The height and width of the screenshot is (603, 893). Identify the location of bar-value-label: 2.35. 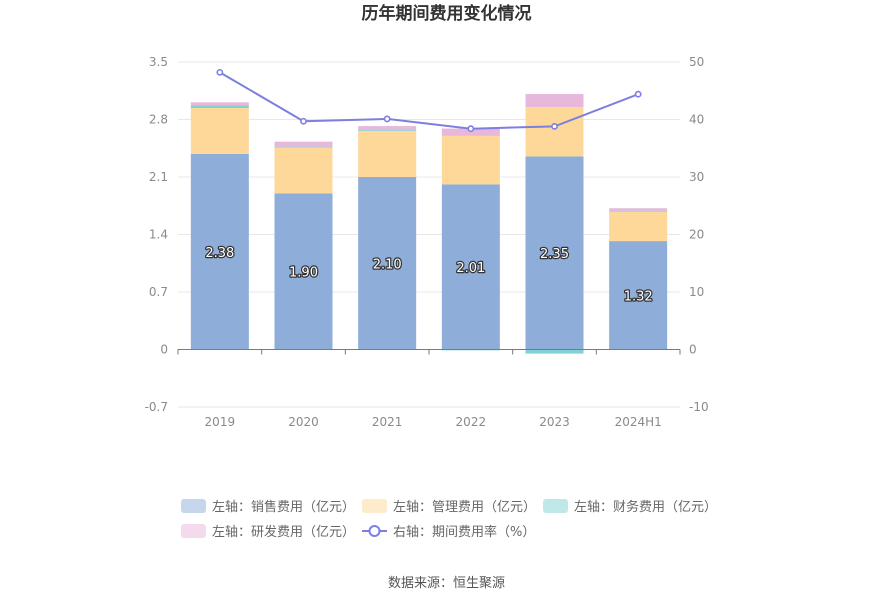
(554, 254).